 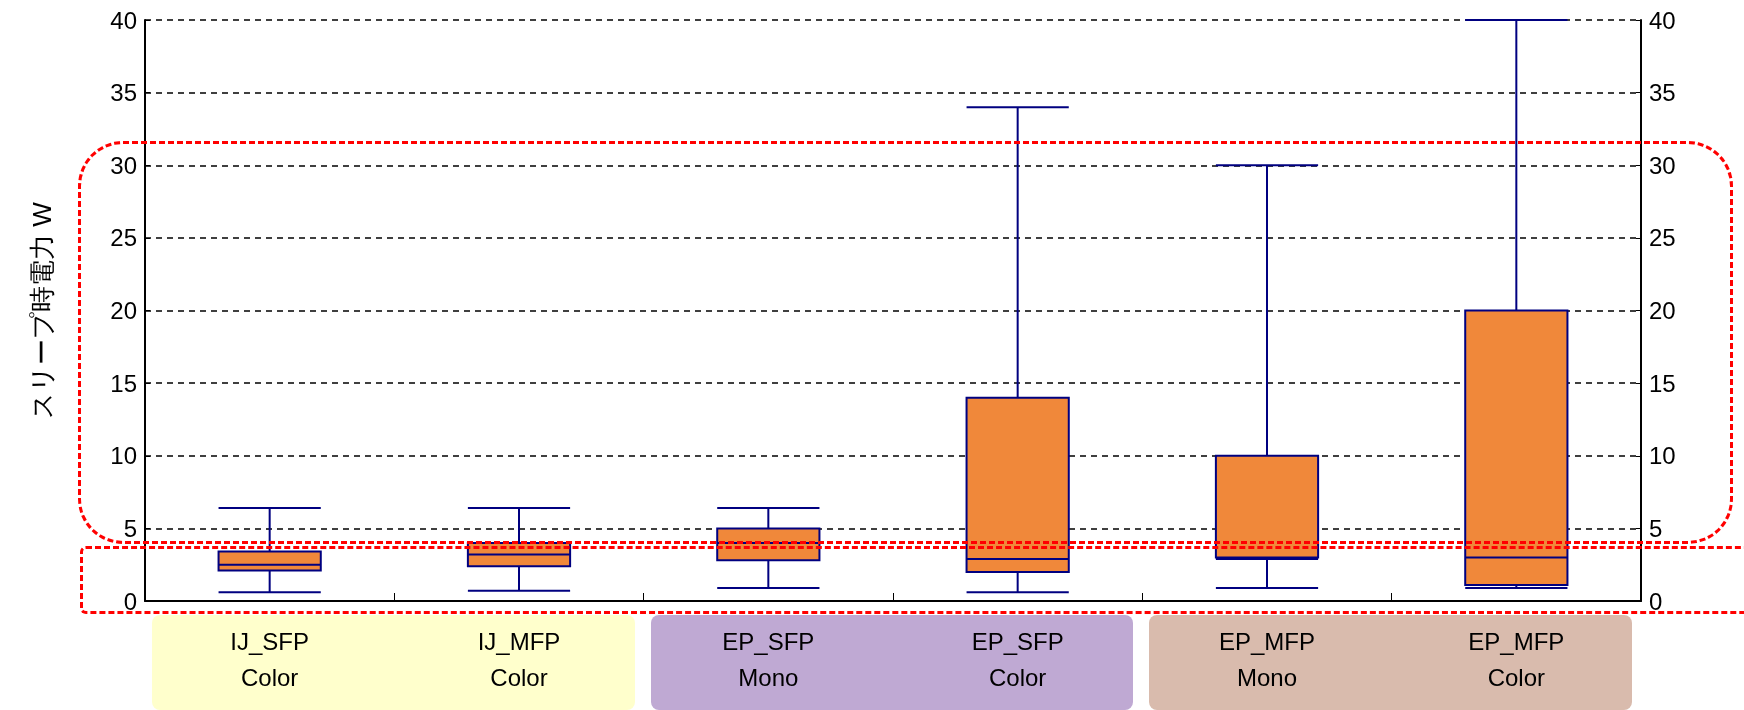 What do you see at coordinates (1656, 601) in the screenshot?
I see `y2-tick-label: 0` at bounding box center [1656, 601].